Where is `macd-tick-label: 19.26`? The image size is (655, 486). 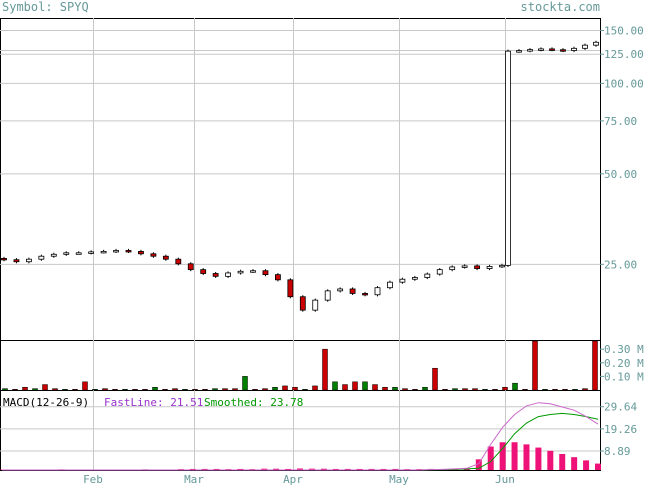 macd-tick-label: 19.26 is located at coordinates (620, 429).